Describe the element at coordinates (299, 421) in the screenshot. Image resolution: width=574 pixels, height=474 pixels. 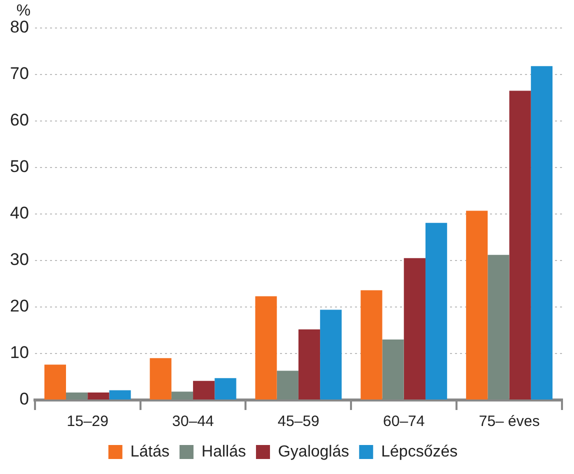
I see `x-tick-label: 45–59` at that location.